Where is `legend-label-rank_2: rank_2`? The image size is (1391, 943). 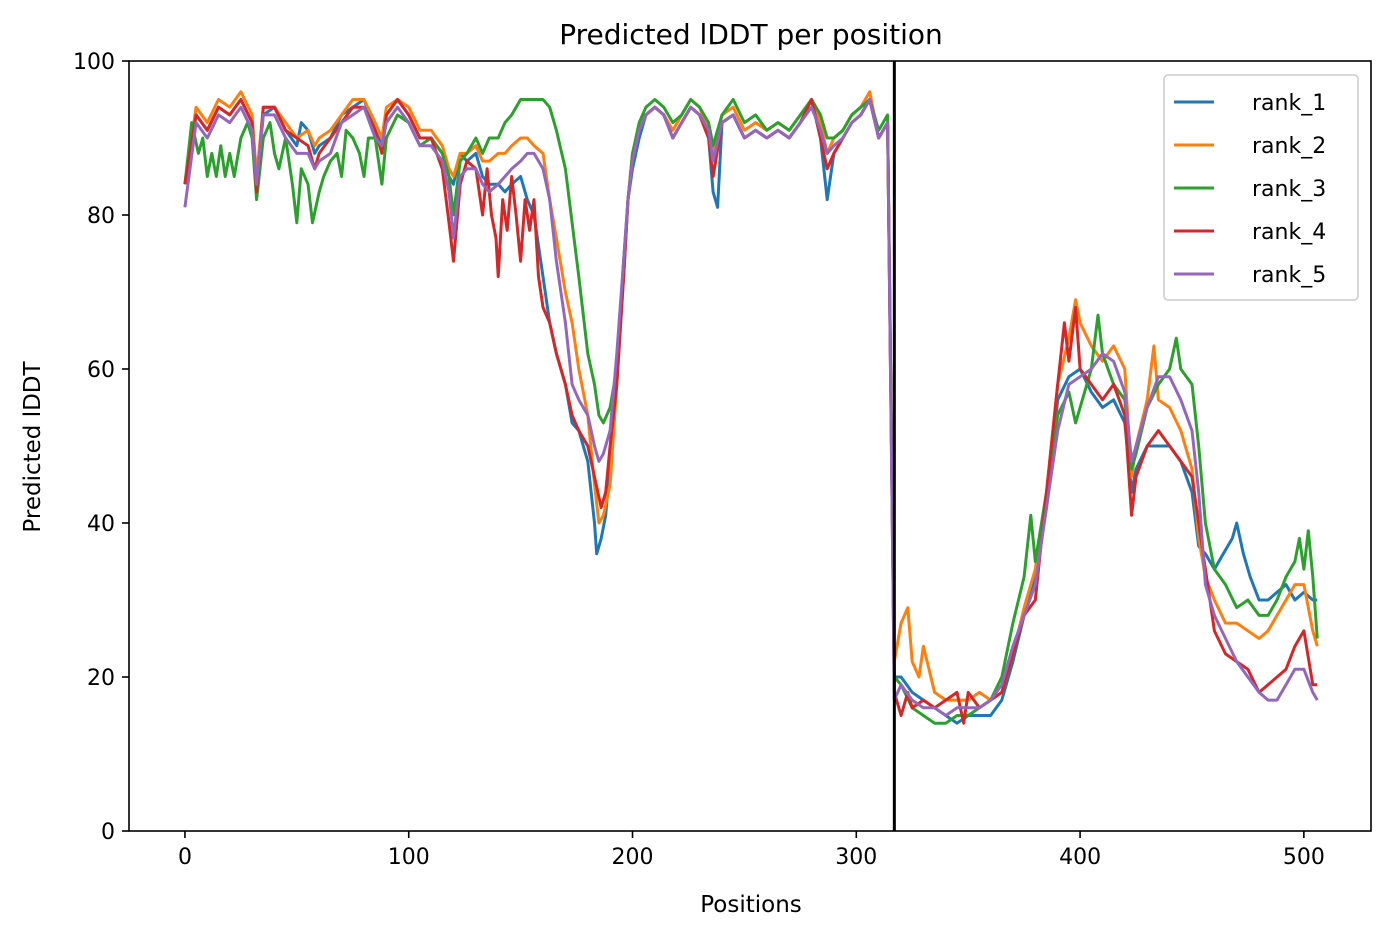 legend-label-rank_2: rank_2 is located at coordinates (1289, 146).